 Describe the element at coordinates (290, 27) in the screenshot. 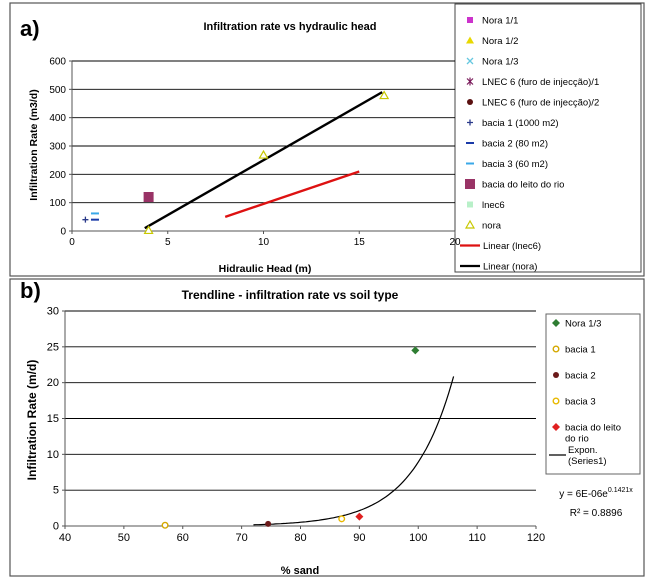

I see `chart-a-title: Infiltration rate vs hydraulic head` at that location.